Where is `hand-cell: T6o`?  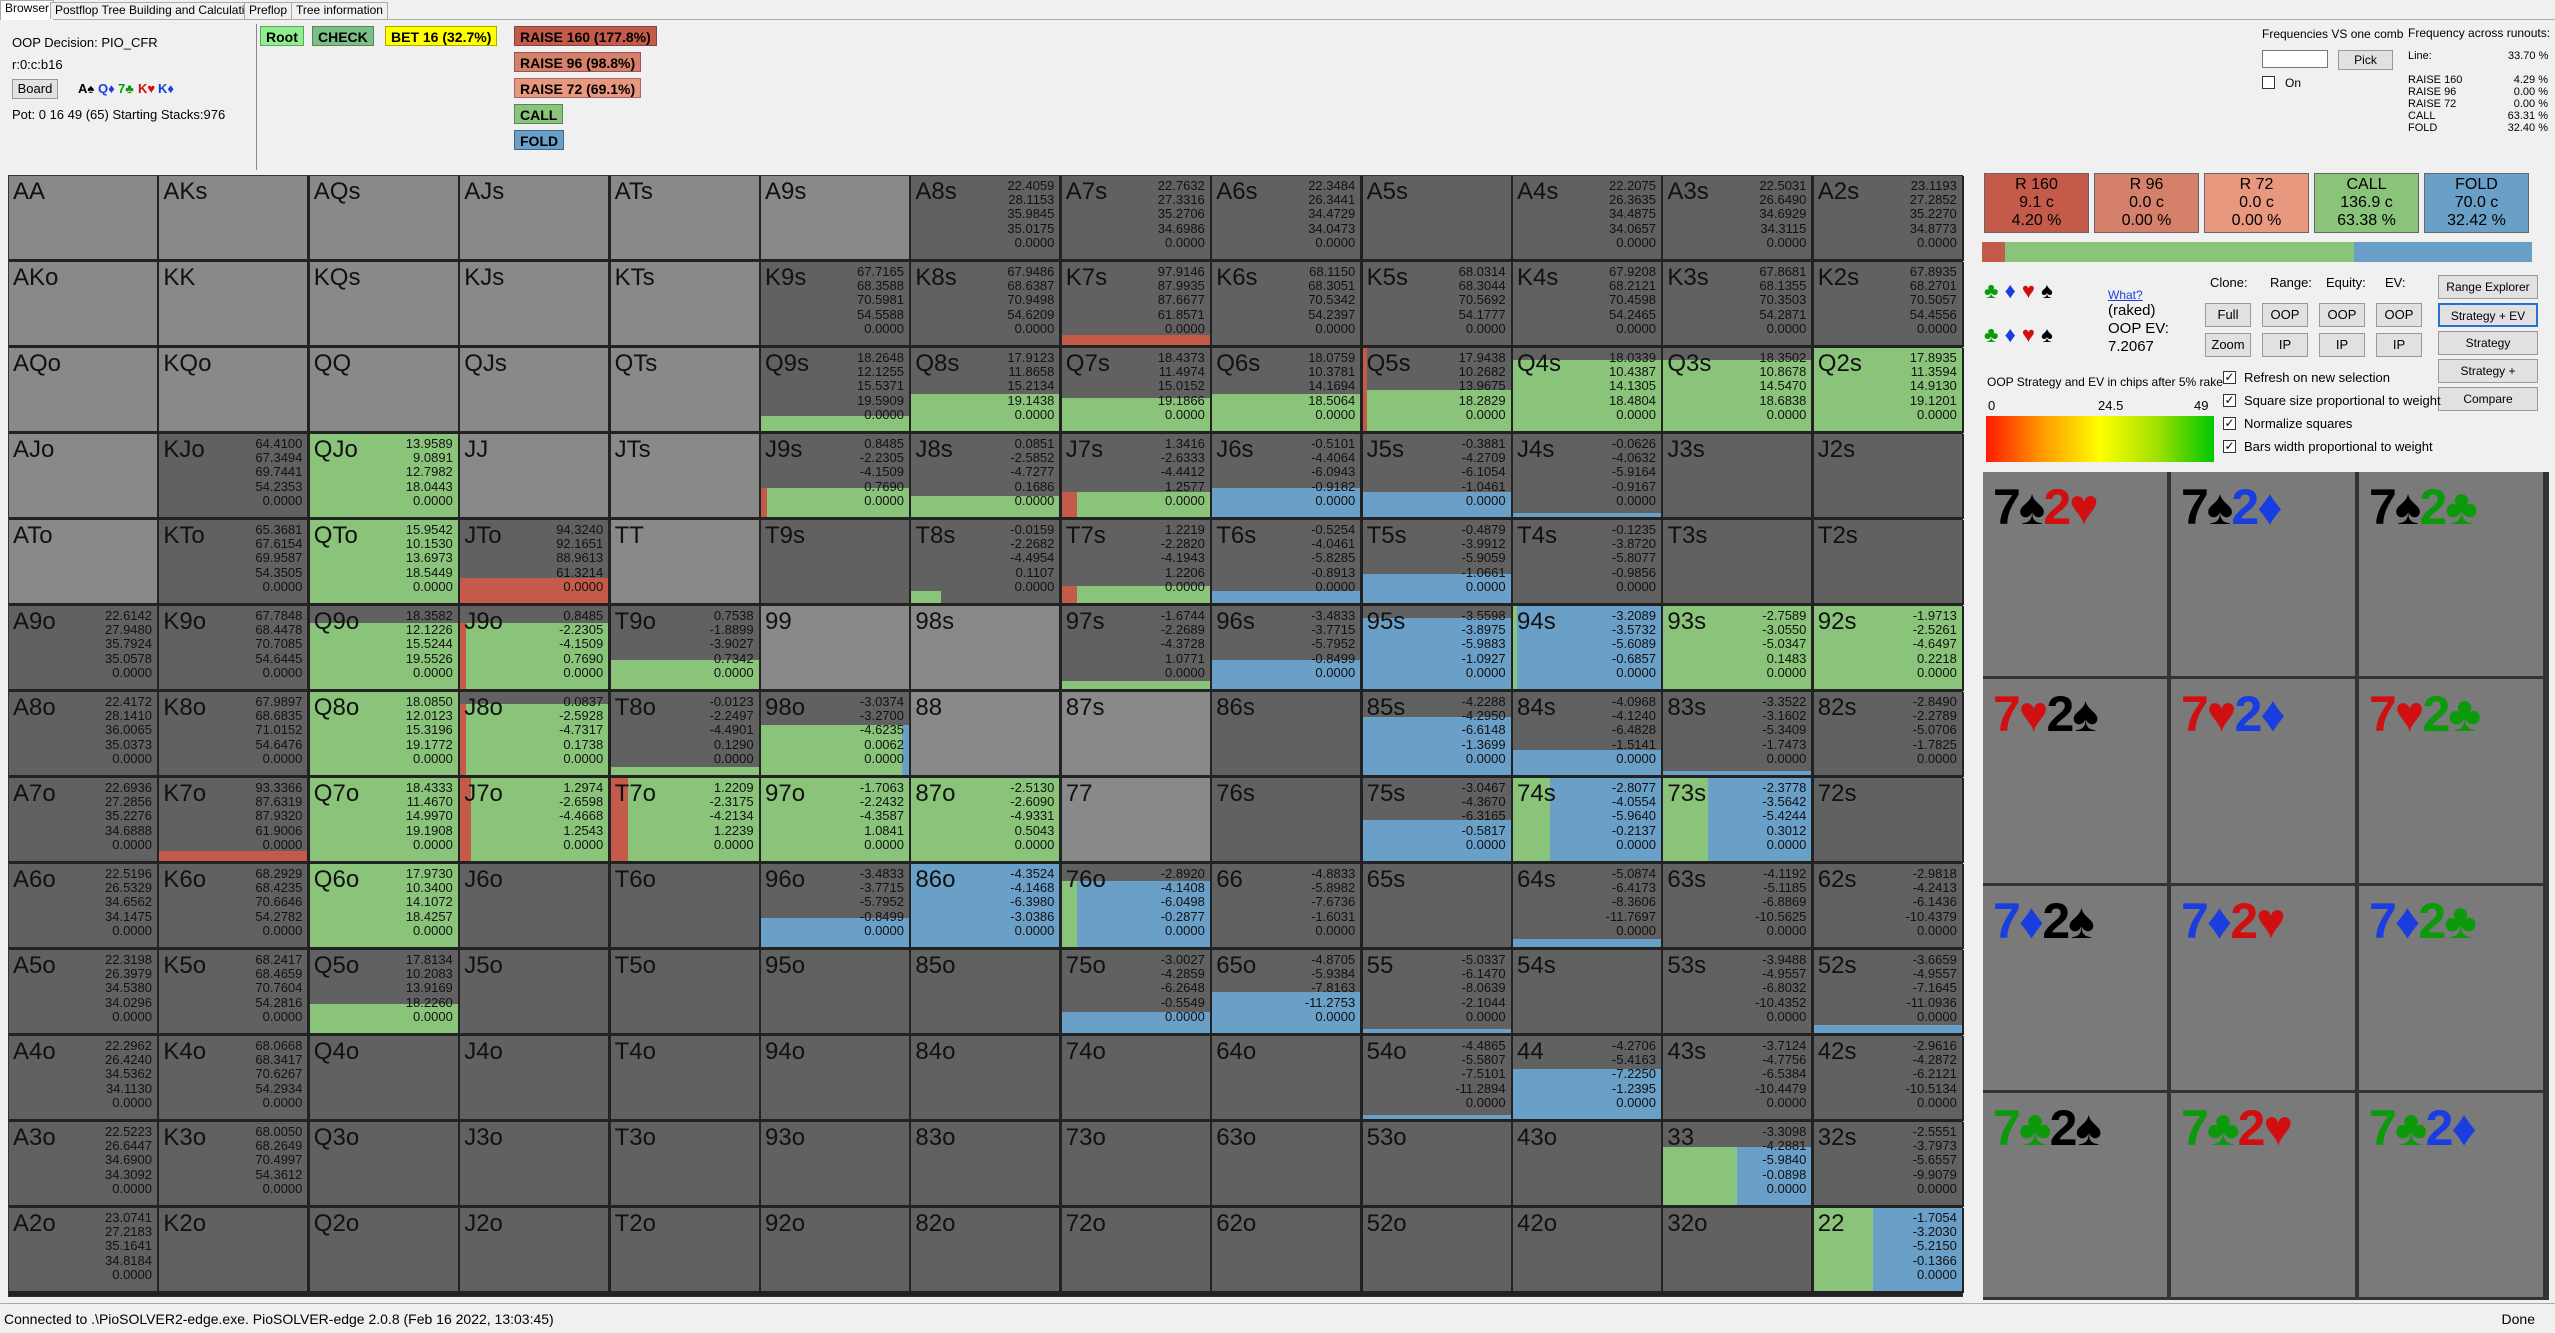 hand-cell: T6o is located at coordinates (685, 906).